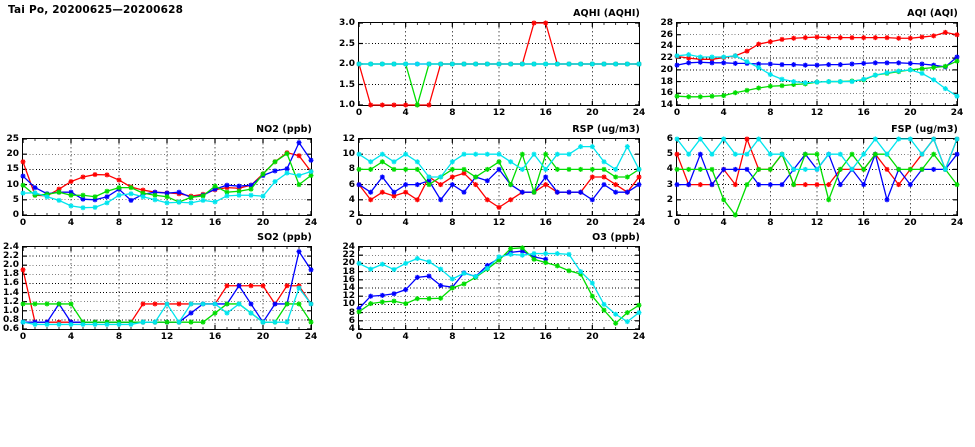 The width and height of the screenshot is (975, 447). Describe the element at coordinates (347, 43) in the screenshot. I see `y-tick-label: 2.5` at that location.